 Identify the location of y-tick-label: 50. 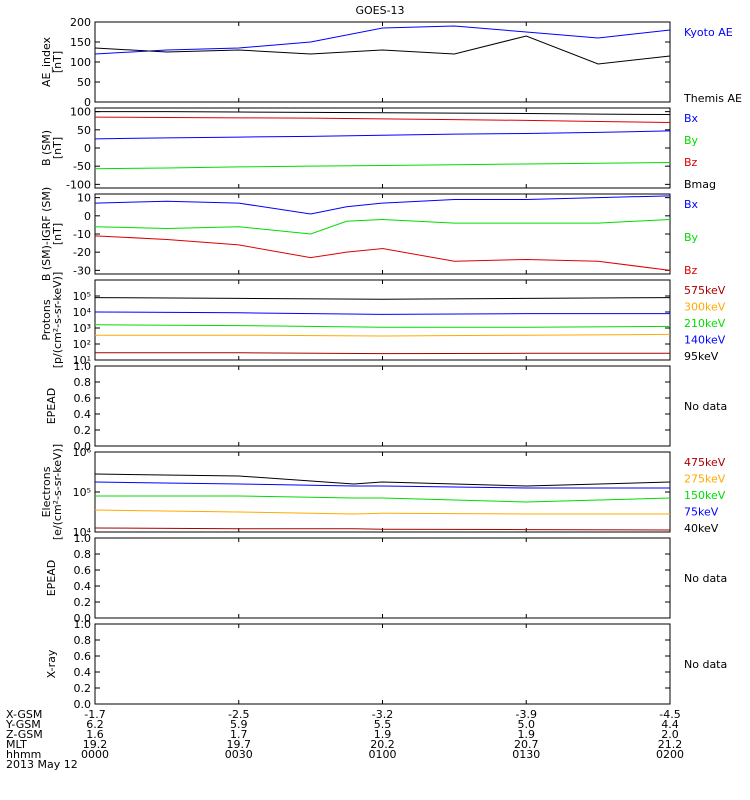
(84, 130).